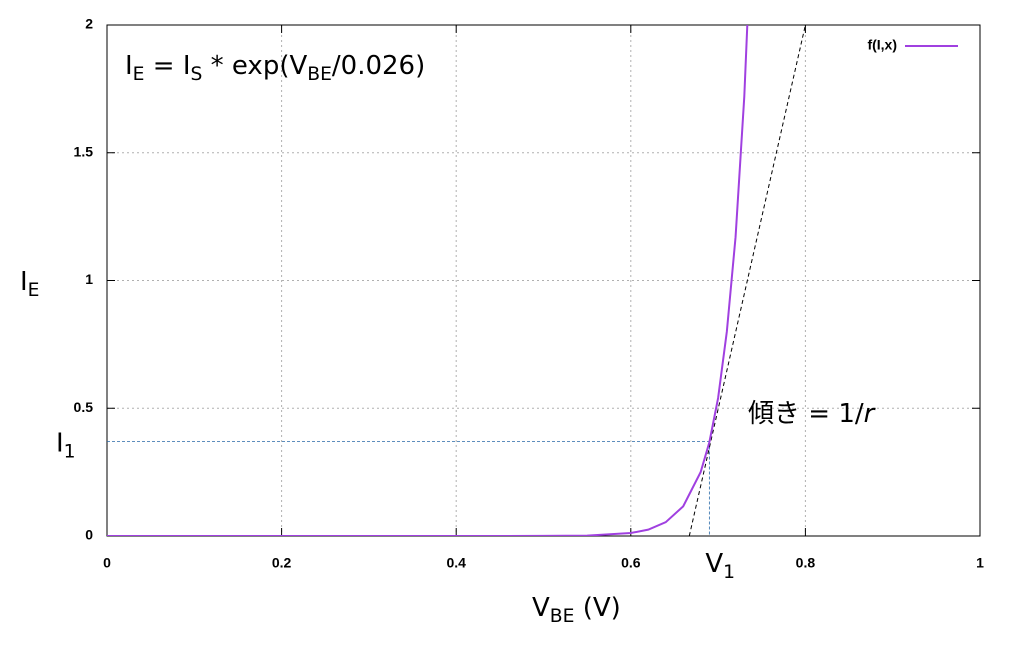 The height and width of the screenshot is (648, 1011). I want to click on y-axis-title: IE, so click(30, 284).